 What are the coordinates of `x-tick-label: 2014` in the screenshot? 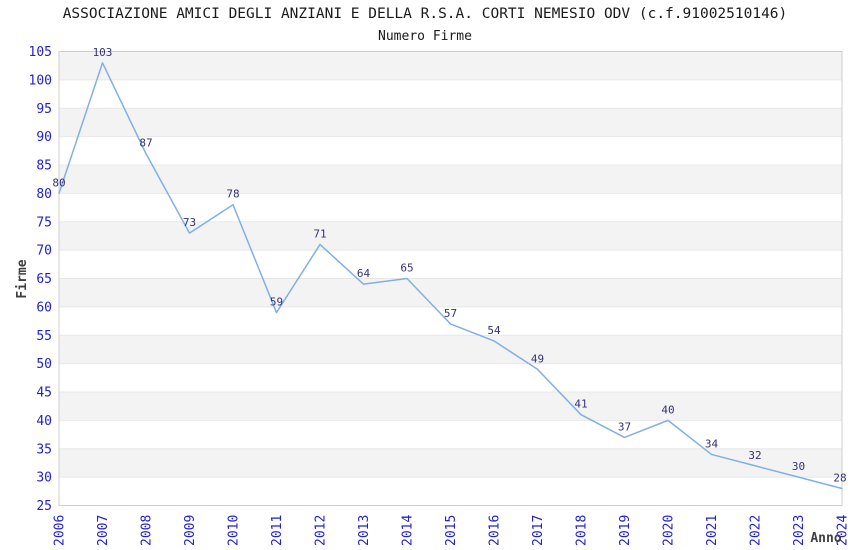 It's located at (408, 530).